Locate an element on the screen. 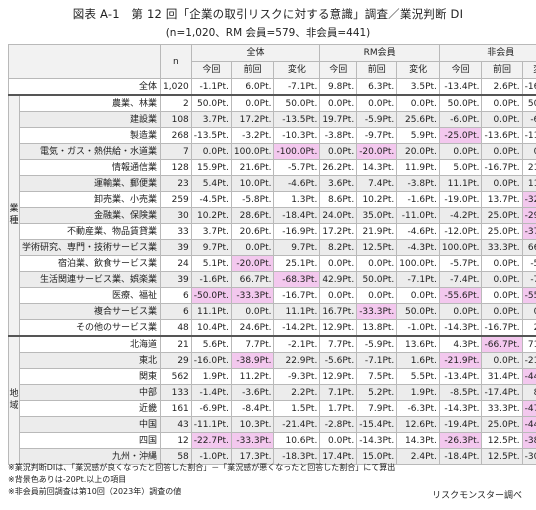 This screenshot has height=510, width=536. value-cell: -1.0Pt. is located at coordinates (418, 328).